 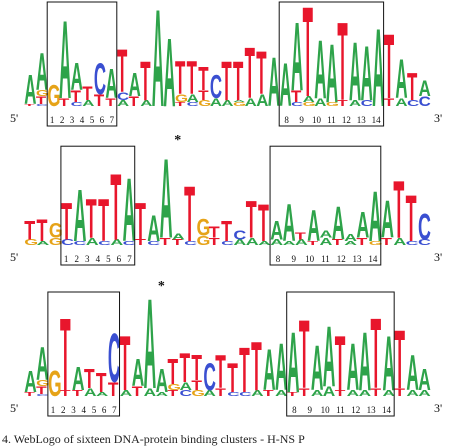 What do you see at coordinates (310, 259) in the screenshot?
I see `position-number: 10` at bounding box center [310, 259].